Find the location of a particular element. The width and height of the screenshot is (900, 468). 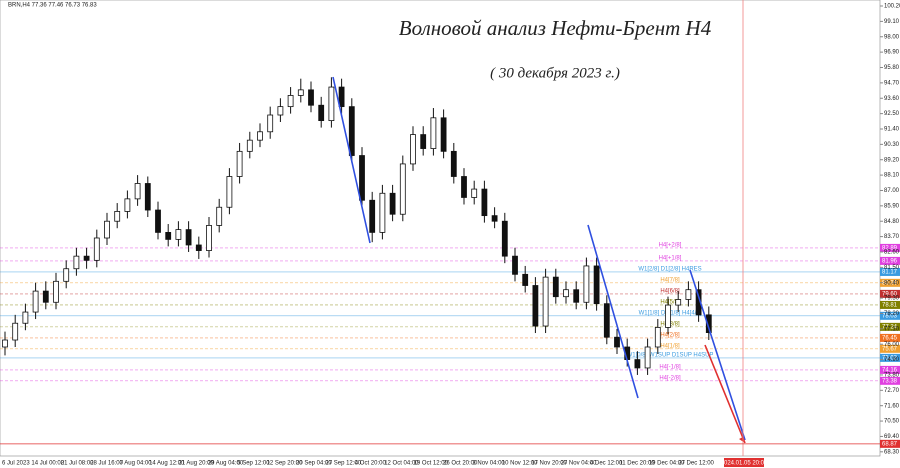

y-tick-label: 72.70 is located at coordinates (892, 391).